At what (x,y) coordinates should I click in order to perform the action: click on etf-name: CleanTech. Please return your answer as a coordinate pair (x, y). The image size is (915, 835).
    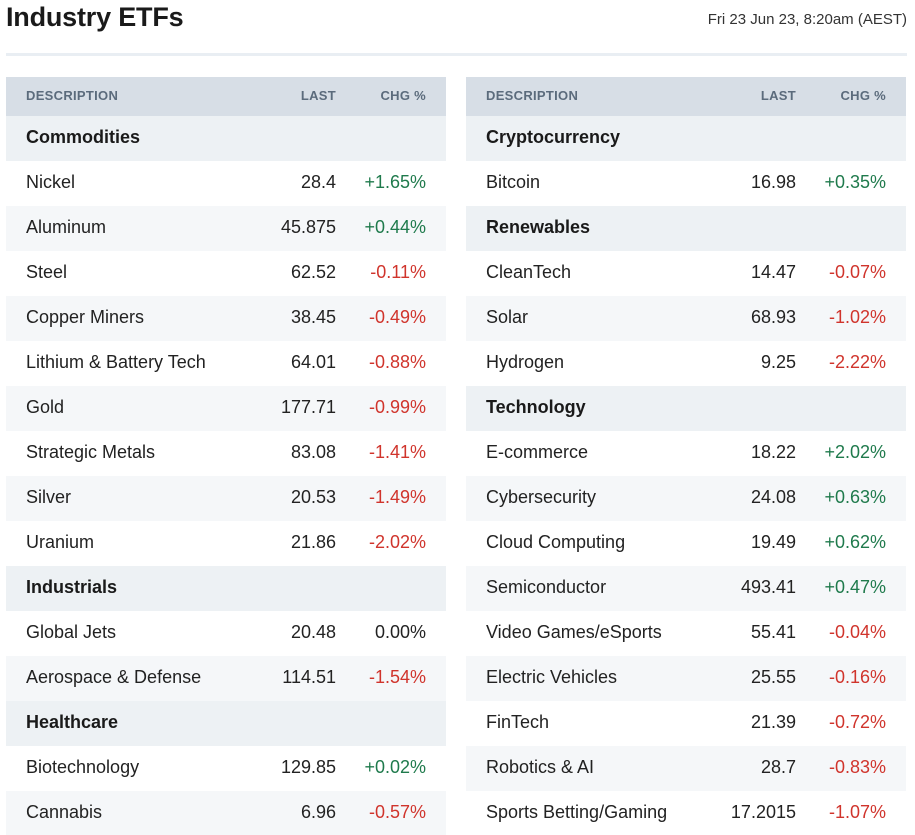
    Looking at the image, I should click on (529, 272).